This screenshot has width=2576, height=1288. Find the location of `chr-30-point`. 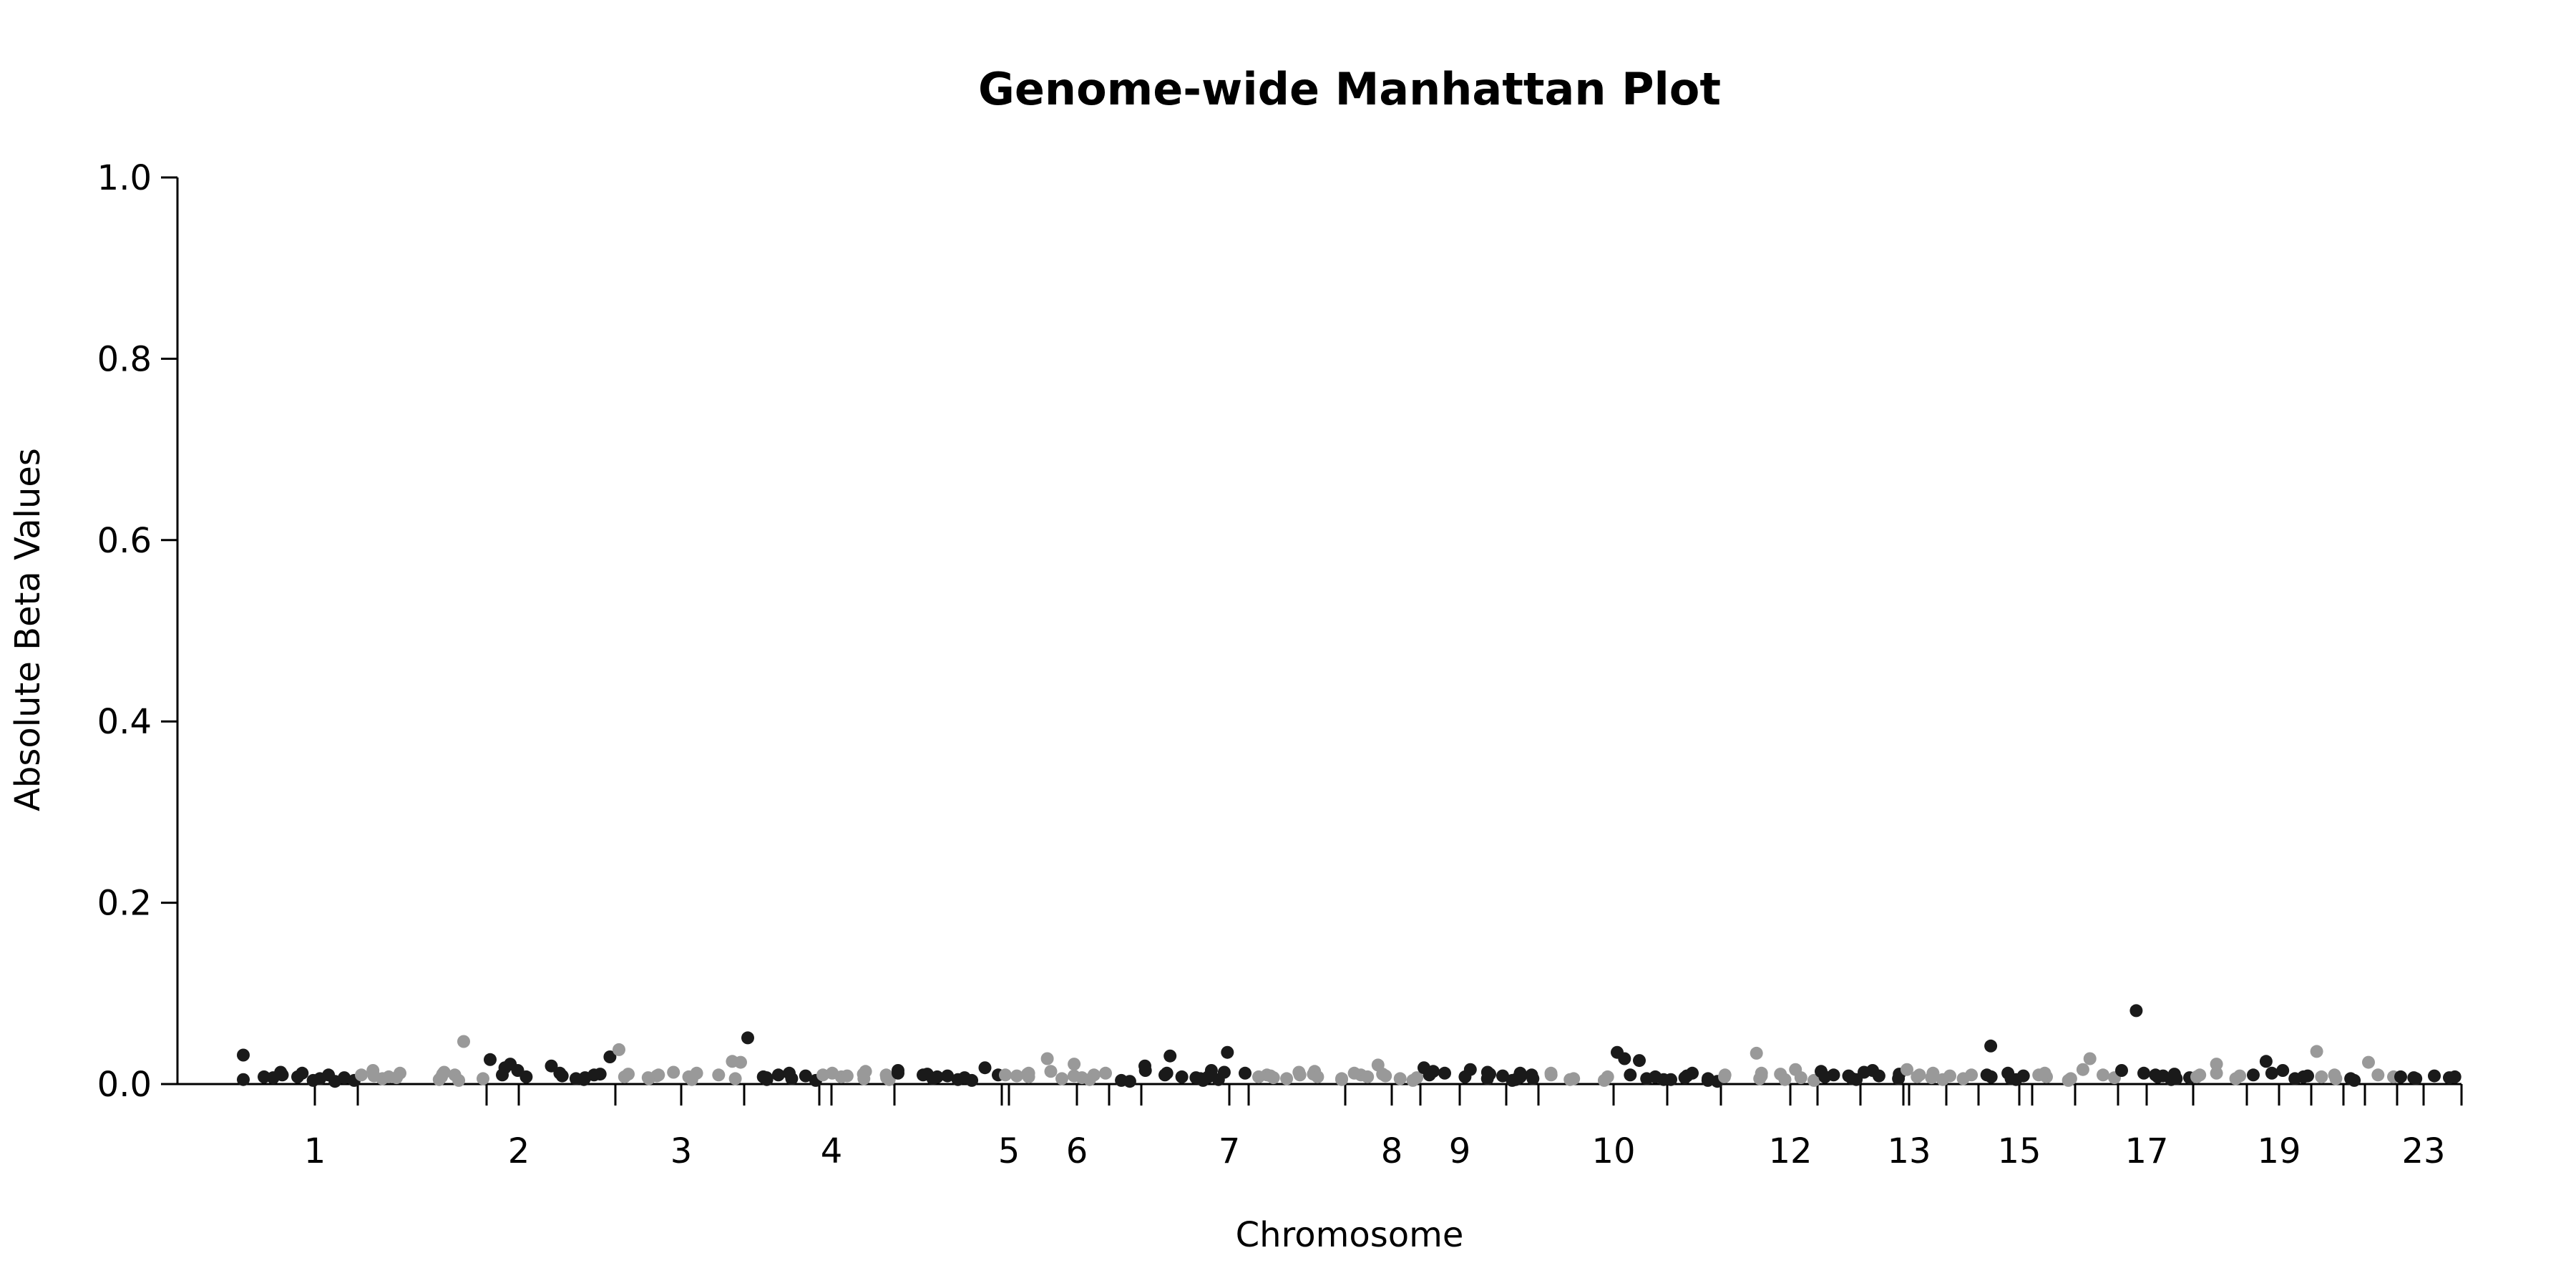

chr-30-point is located at coordinates (2354, 1080).